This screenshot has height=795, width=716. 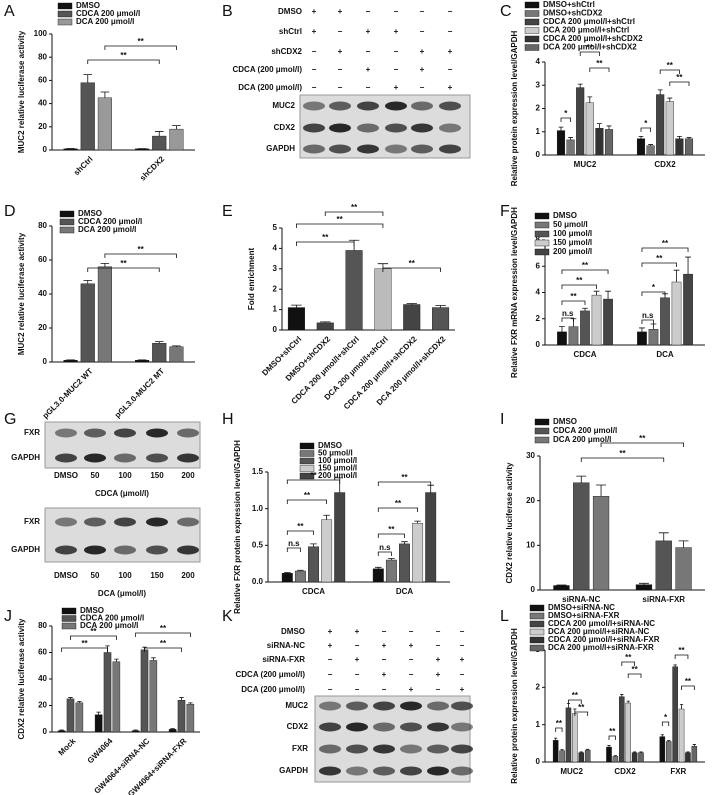 What do you see at coordinates (67, 746) in the screenshot?
I see `x-tick-label: Mock` at bounding box center [67, 746].